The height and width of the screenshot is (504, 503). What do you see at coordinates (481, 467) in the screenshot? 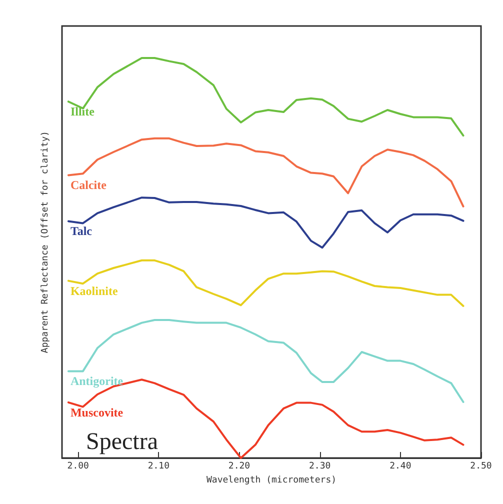
I see `x-tick-label: 2.50` at bounding box center [481, 467].